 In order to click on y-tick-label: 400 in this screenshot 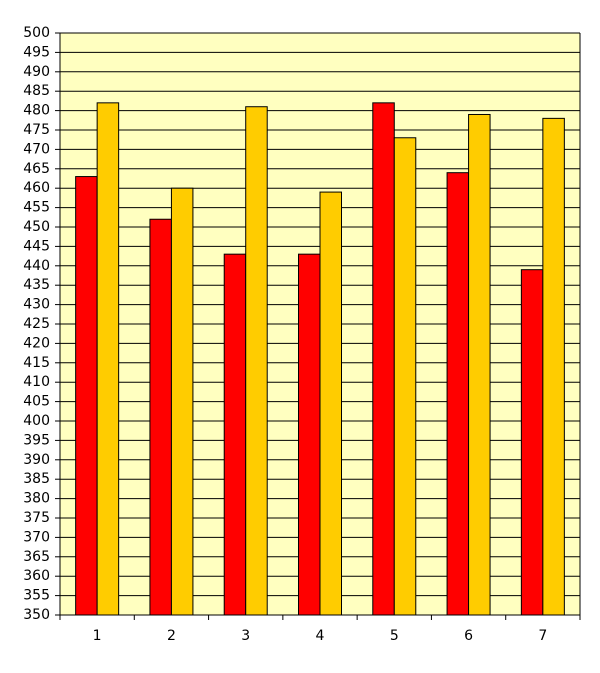, I will do `click(36, 421)`.